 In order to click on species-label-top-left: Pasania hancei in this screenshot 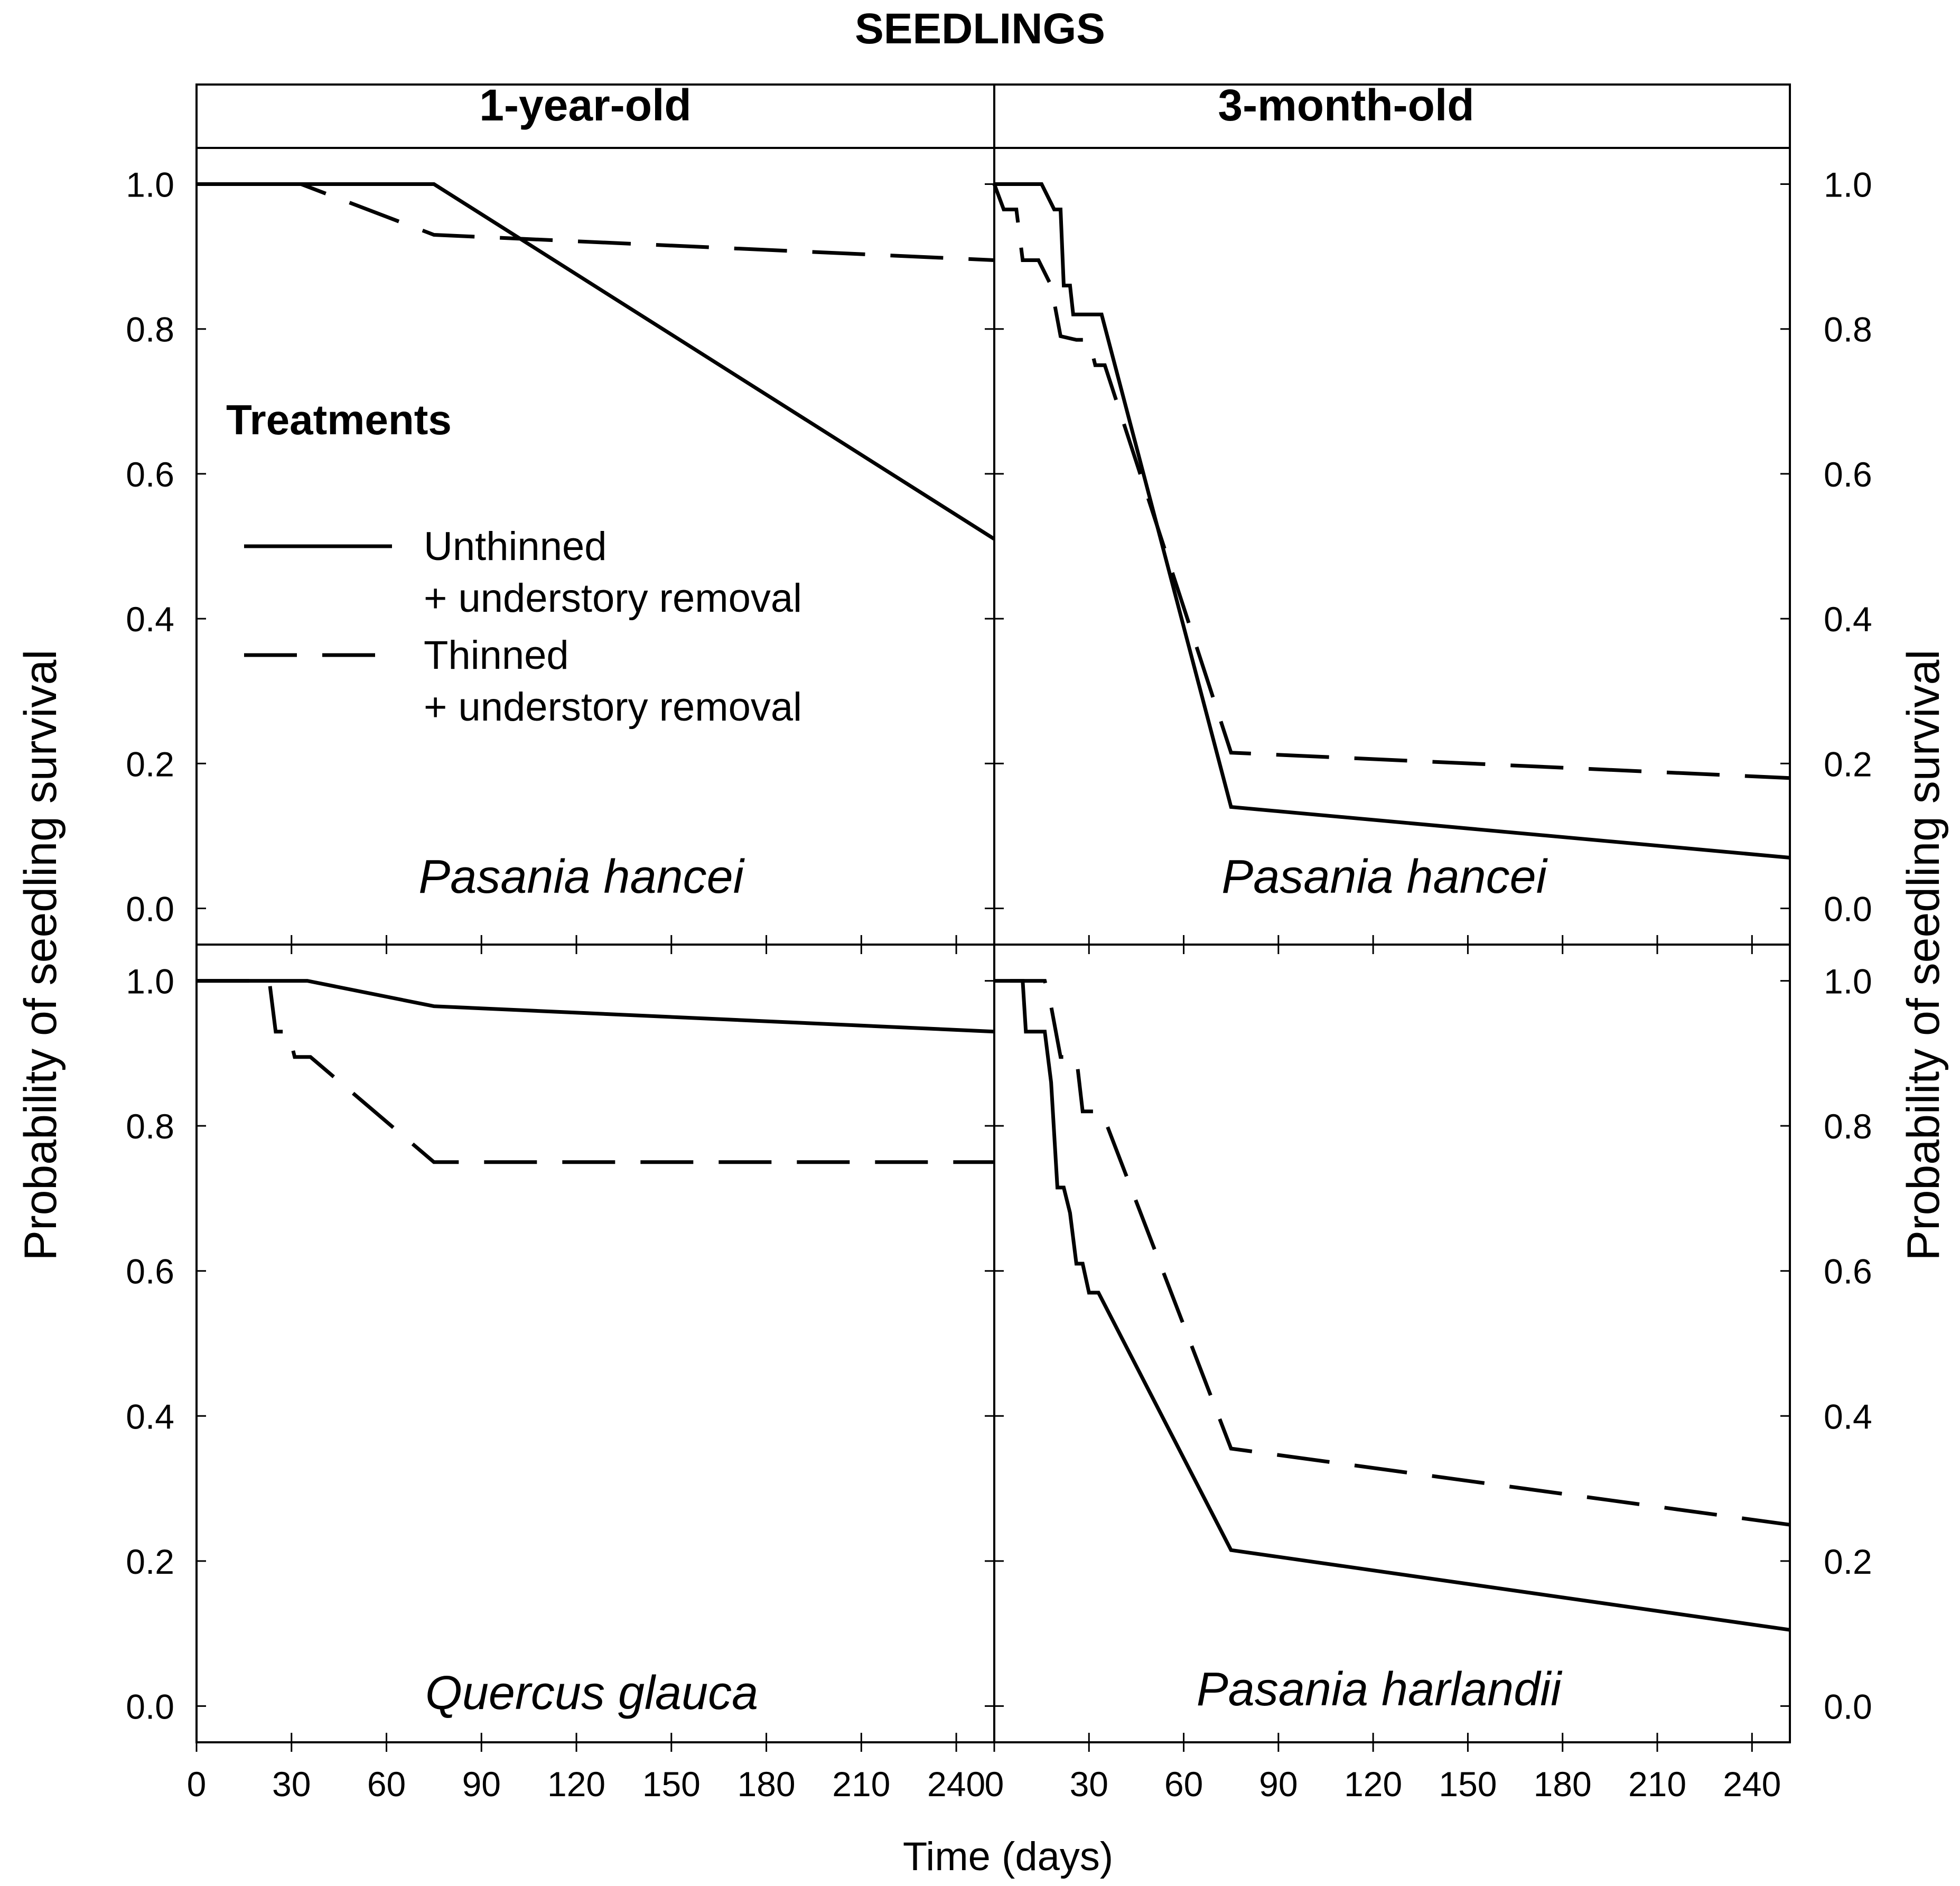, I will do `click(581, 877)`.